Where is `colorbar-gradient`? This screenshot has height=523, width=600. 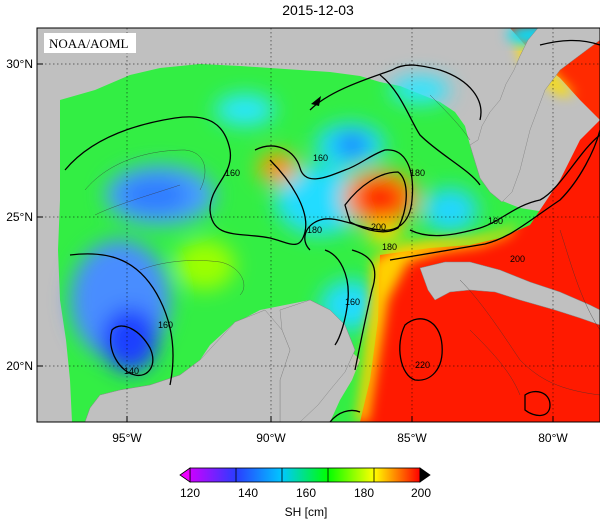
colorbar-gradient is located at coordinates (305, 475).